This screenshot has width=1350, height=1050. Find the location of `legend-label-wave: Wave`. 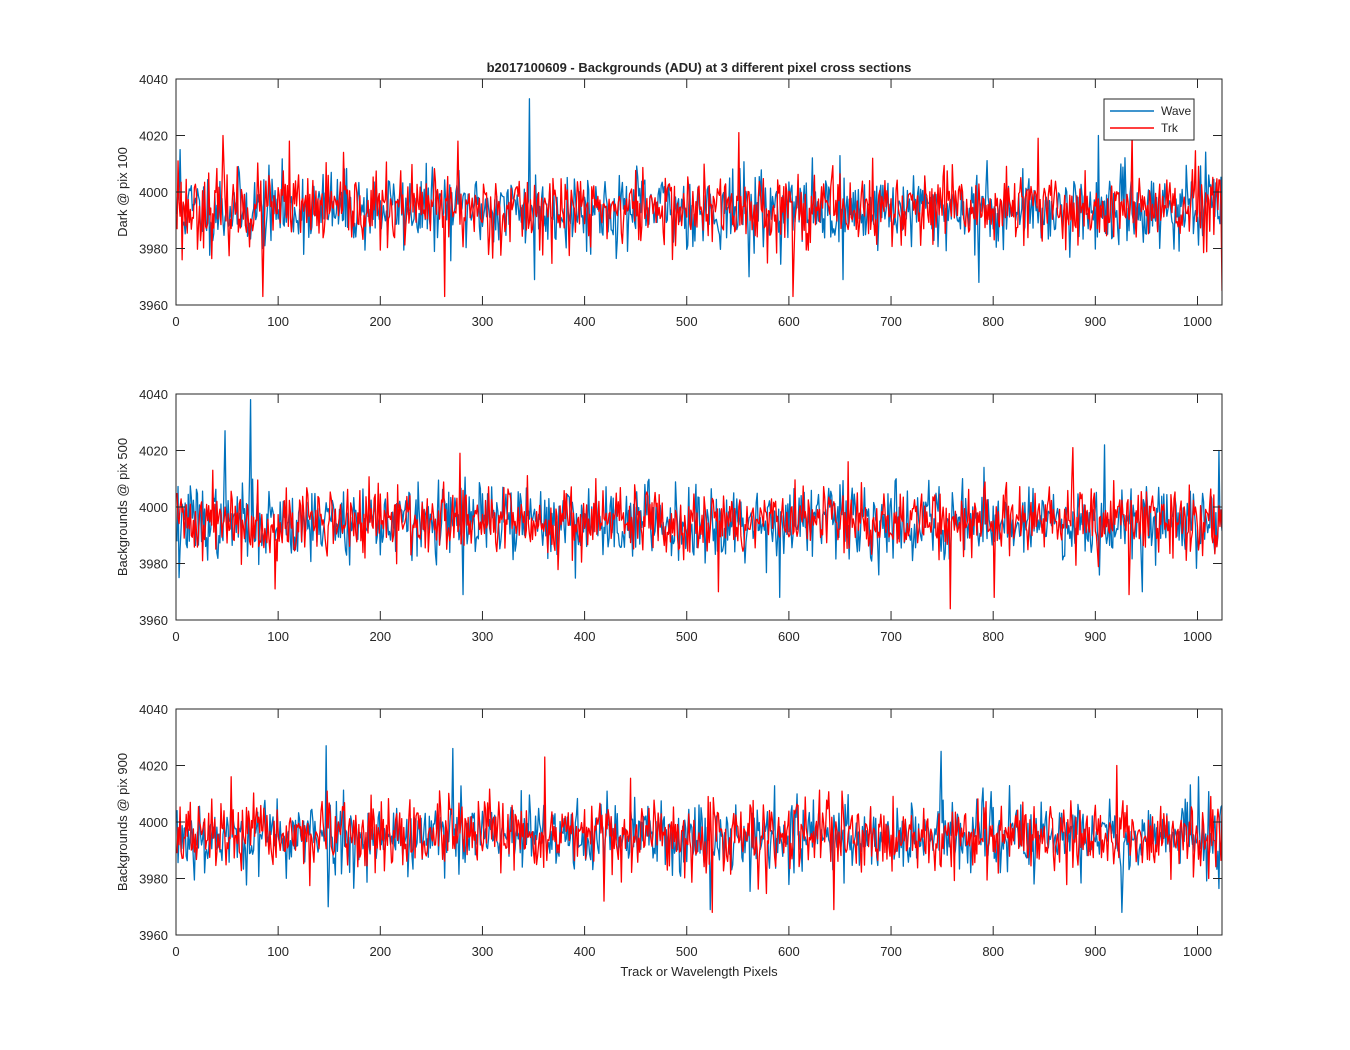

legend-label-wave: Wave is located at coordinates (1176, 111).